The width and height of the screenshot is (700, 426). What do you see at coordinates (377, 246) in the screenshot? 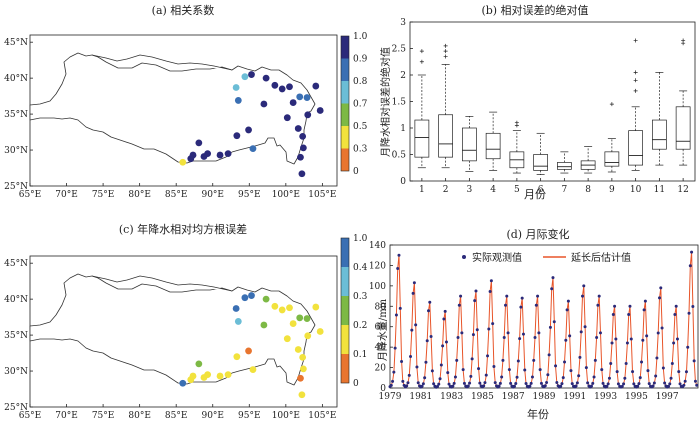
I see `y-tick-label: 140` at bounding box center [377, 246].